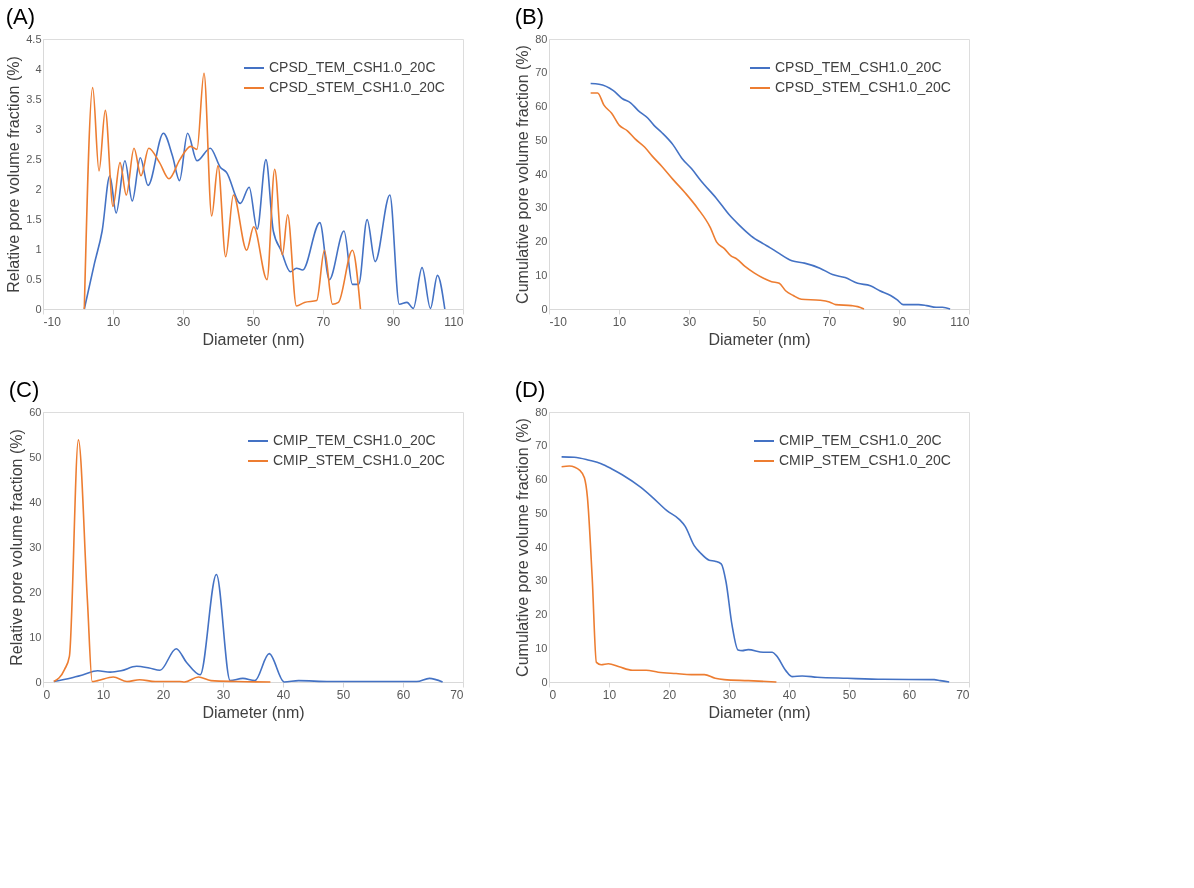 Image resolution: width=1194 pixels, height=888 pixels. What do you see at coordinates (34, 158) in the screenshot?
I see `y-tick-label: 2.5` at bounding box center [34, 158].